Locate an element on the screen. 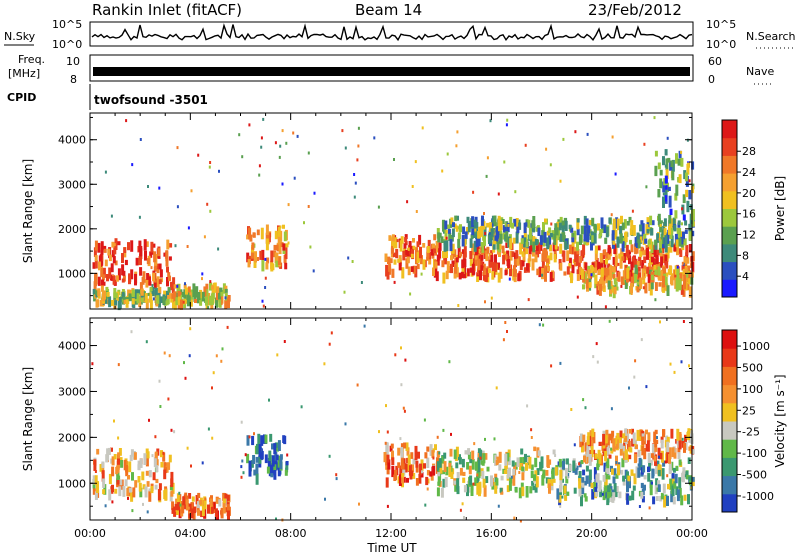 The width and height of the screenshot is (800, 554). colorbar-tick-label: 100 is located at coordinates (752, 389).